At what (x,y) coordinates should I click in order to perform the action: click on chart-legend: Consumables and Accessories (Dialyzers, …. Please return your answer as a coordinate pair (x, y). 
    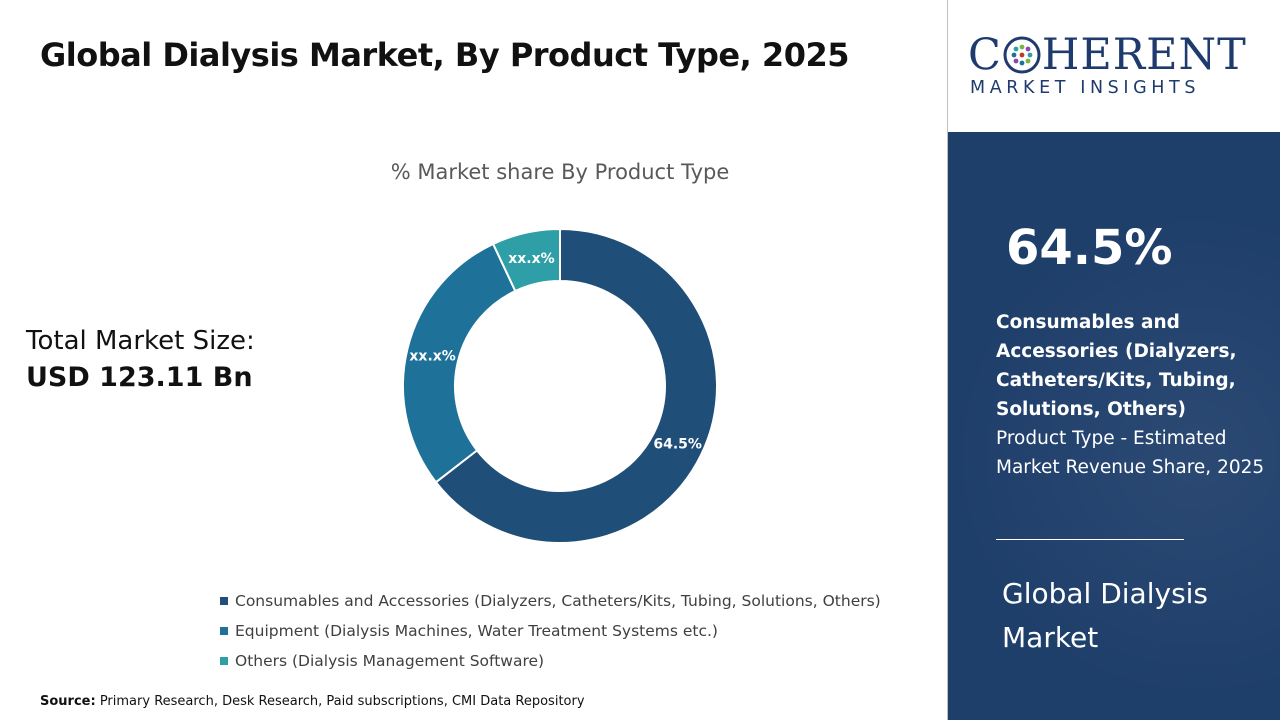
    Looking at the image, I should click on (550, 631).